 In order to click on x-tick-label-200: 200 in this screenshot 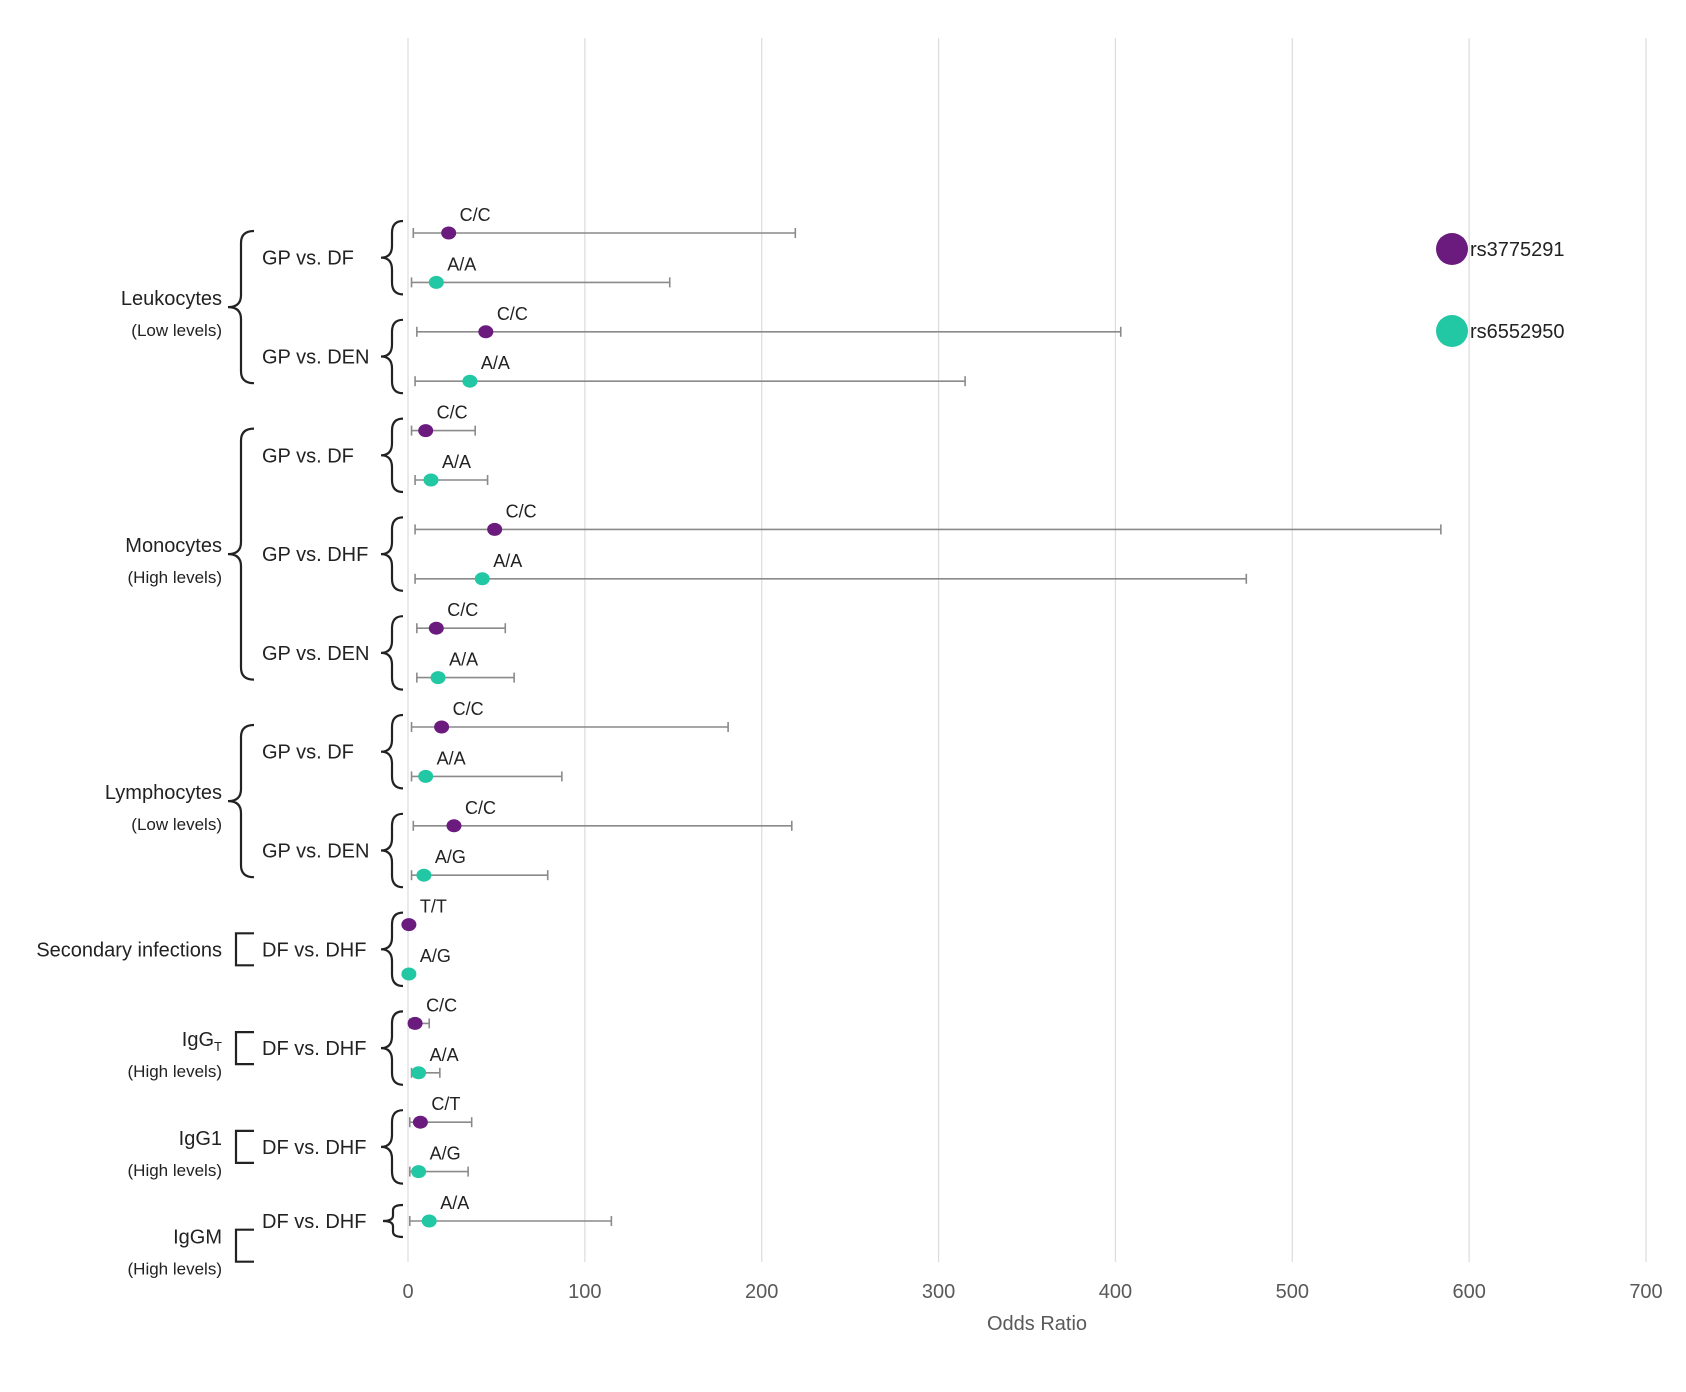, I will do `click(761, 1292)`.